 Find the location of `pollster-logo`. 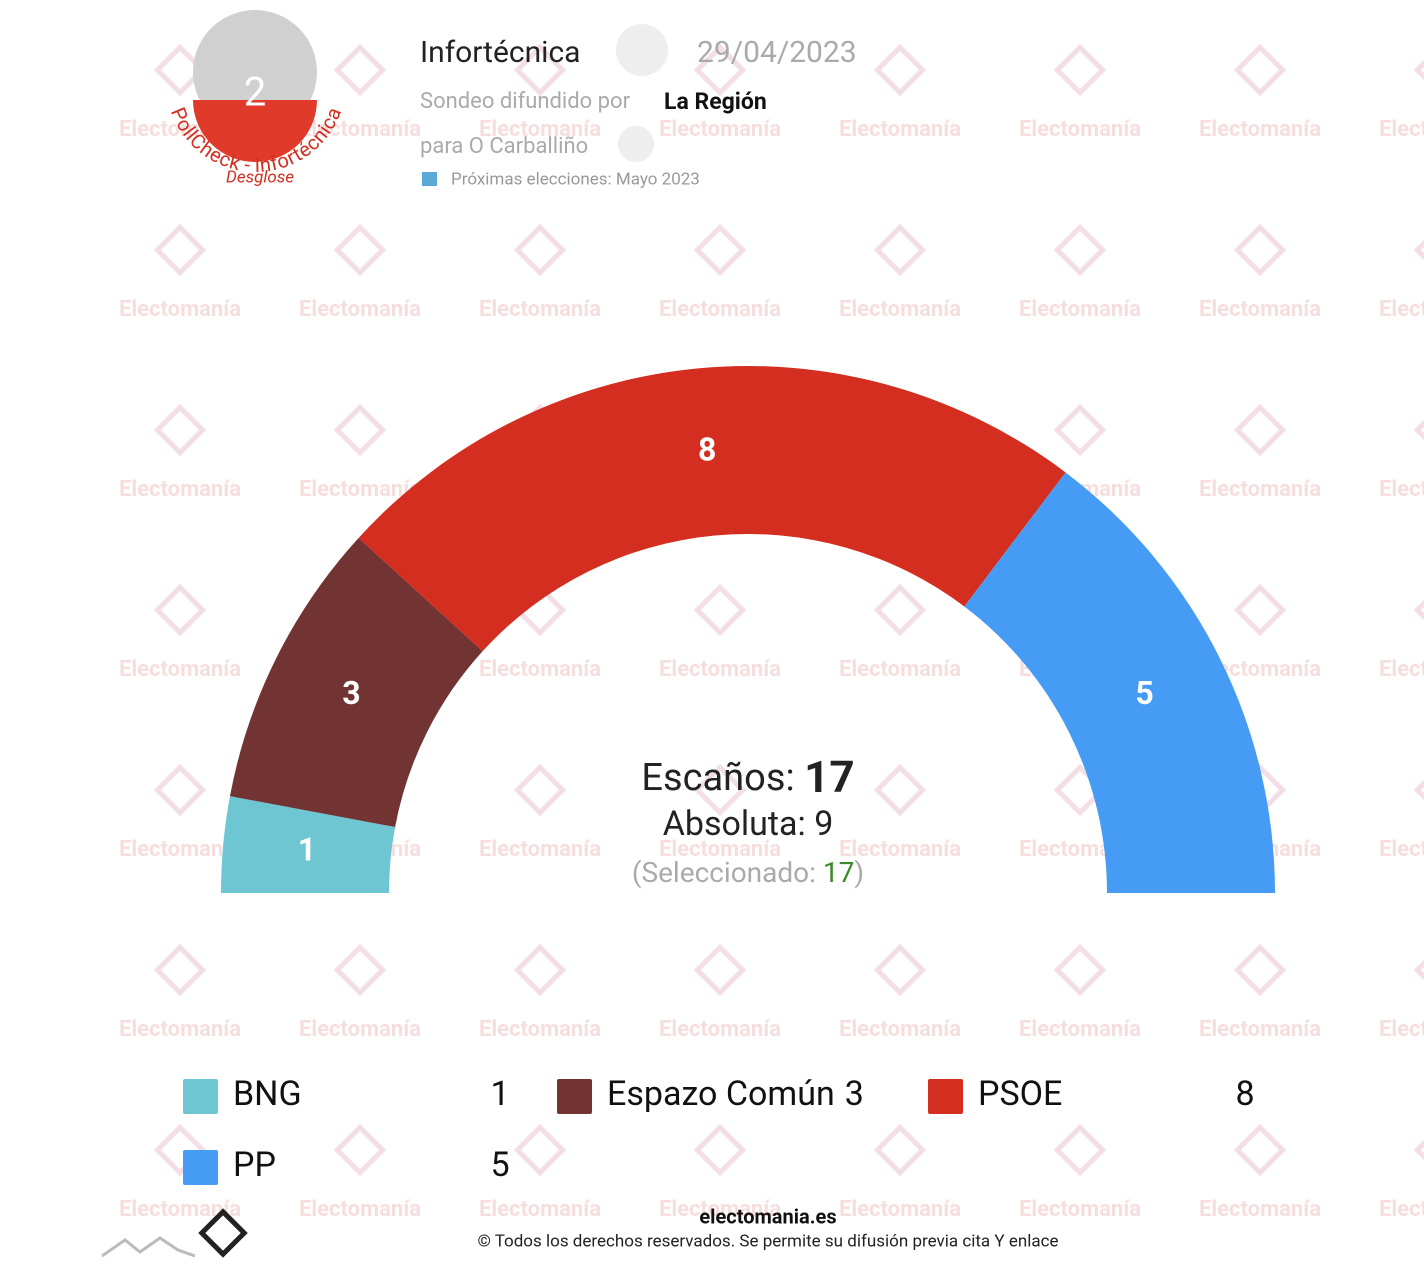

pollster-logo is located at coordinates (642, 50).